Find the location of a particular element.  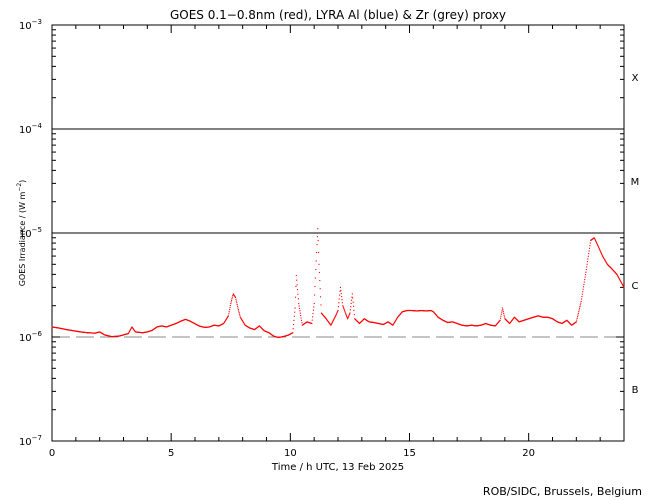

x-tick-label-1: 5 is located at coordinates (171, 453).